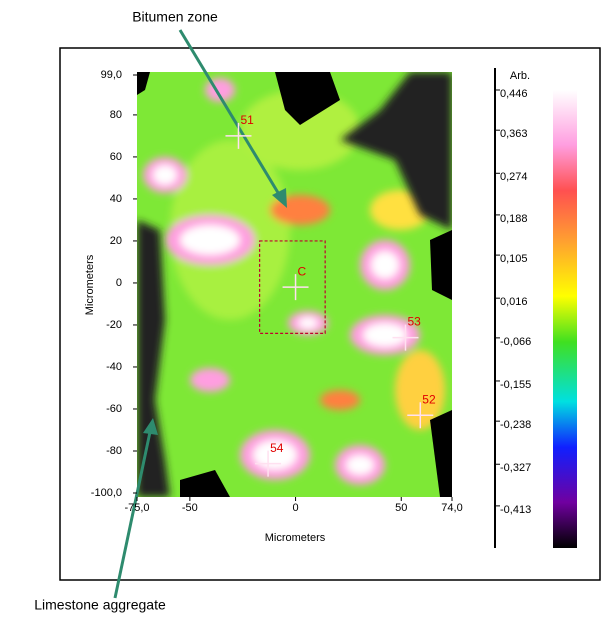 Image resolution: width=603 pixels, height=625 pixels. What do you see at coordinates (514, 134) in the screenshot?
I see `colorbar-tick-label: 0,363` at bounding box center [514, 134].